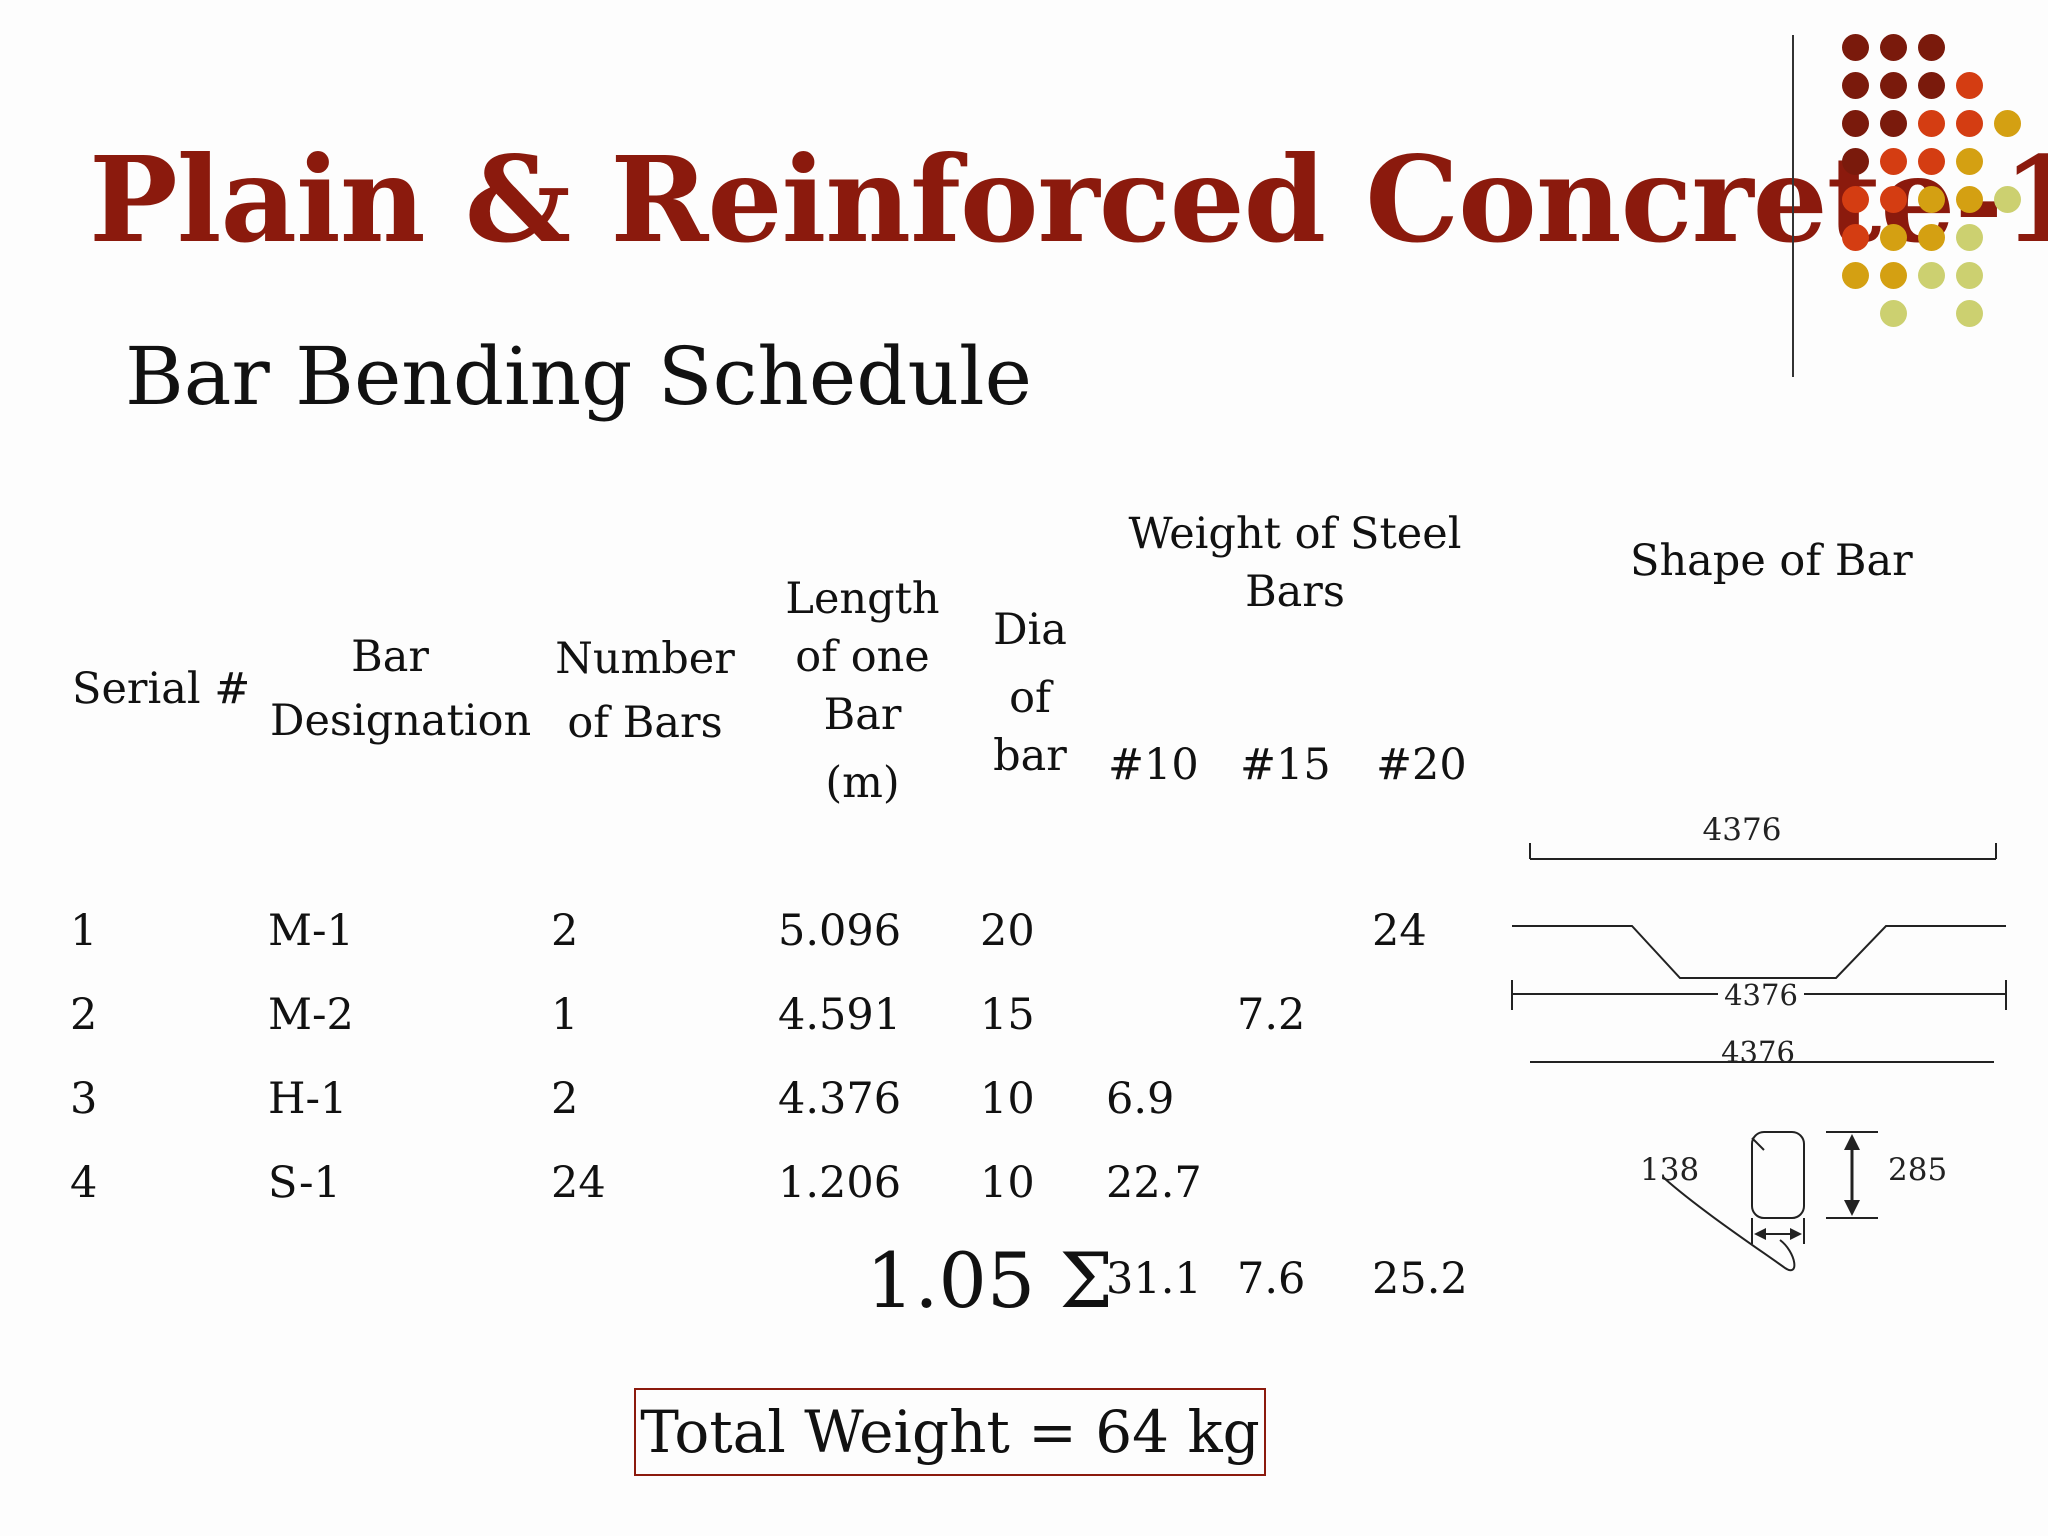  I want to click on total-weight-text: Total Weight = 64 kg, so click(950, 1432).